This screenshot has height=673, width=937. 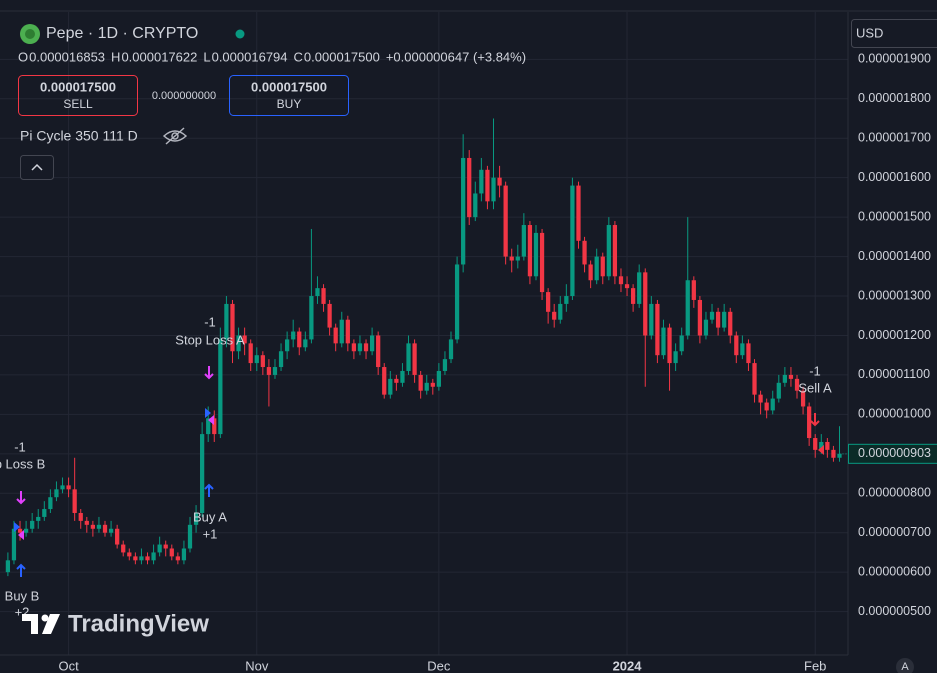 I want to click on y-tick-label: 0.000001200, so click(x=894, y=335).